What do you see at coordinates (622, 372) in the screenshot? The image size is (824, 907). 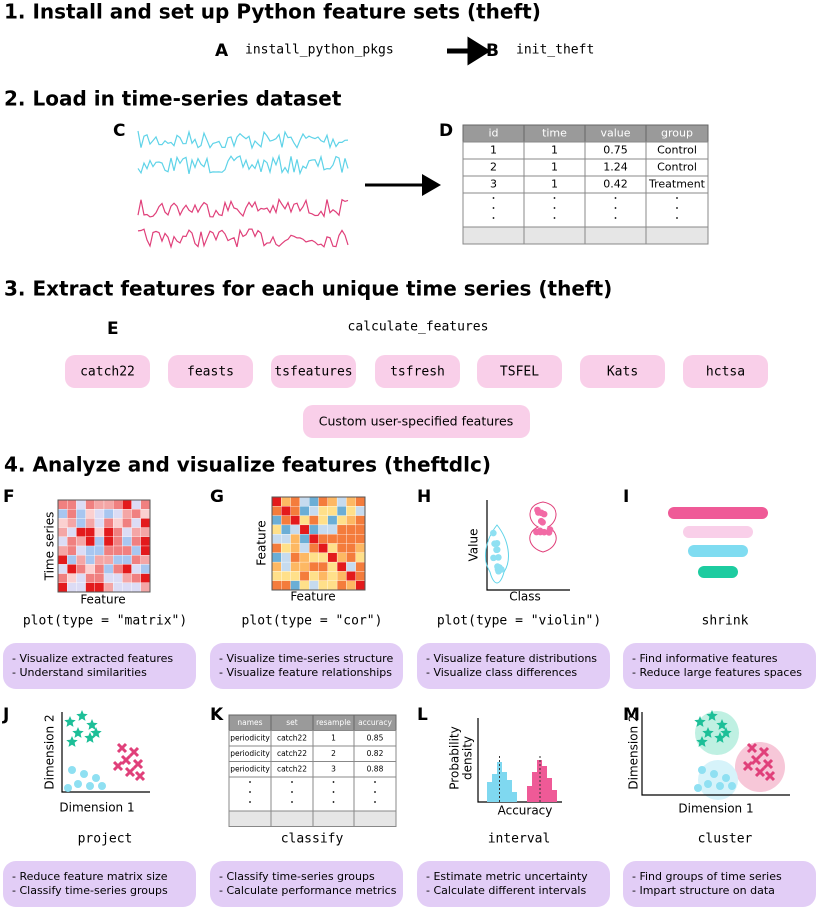 I see `feature-set: Kats` at bounding box center [622, 372].